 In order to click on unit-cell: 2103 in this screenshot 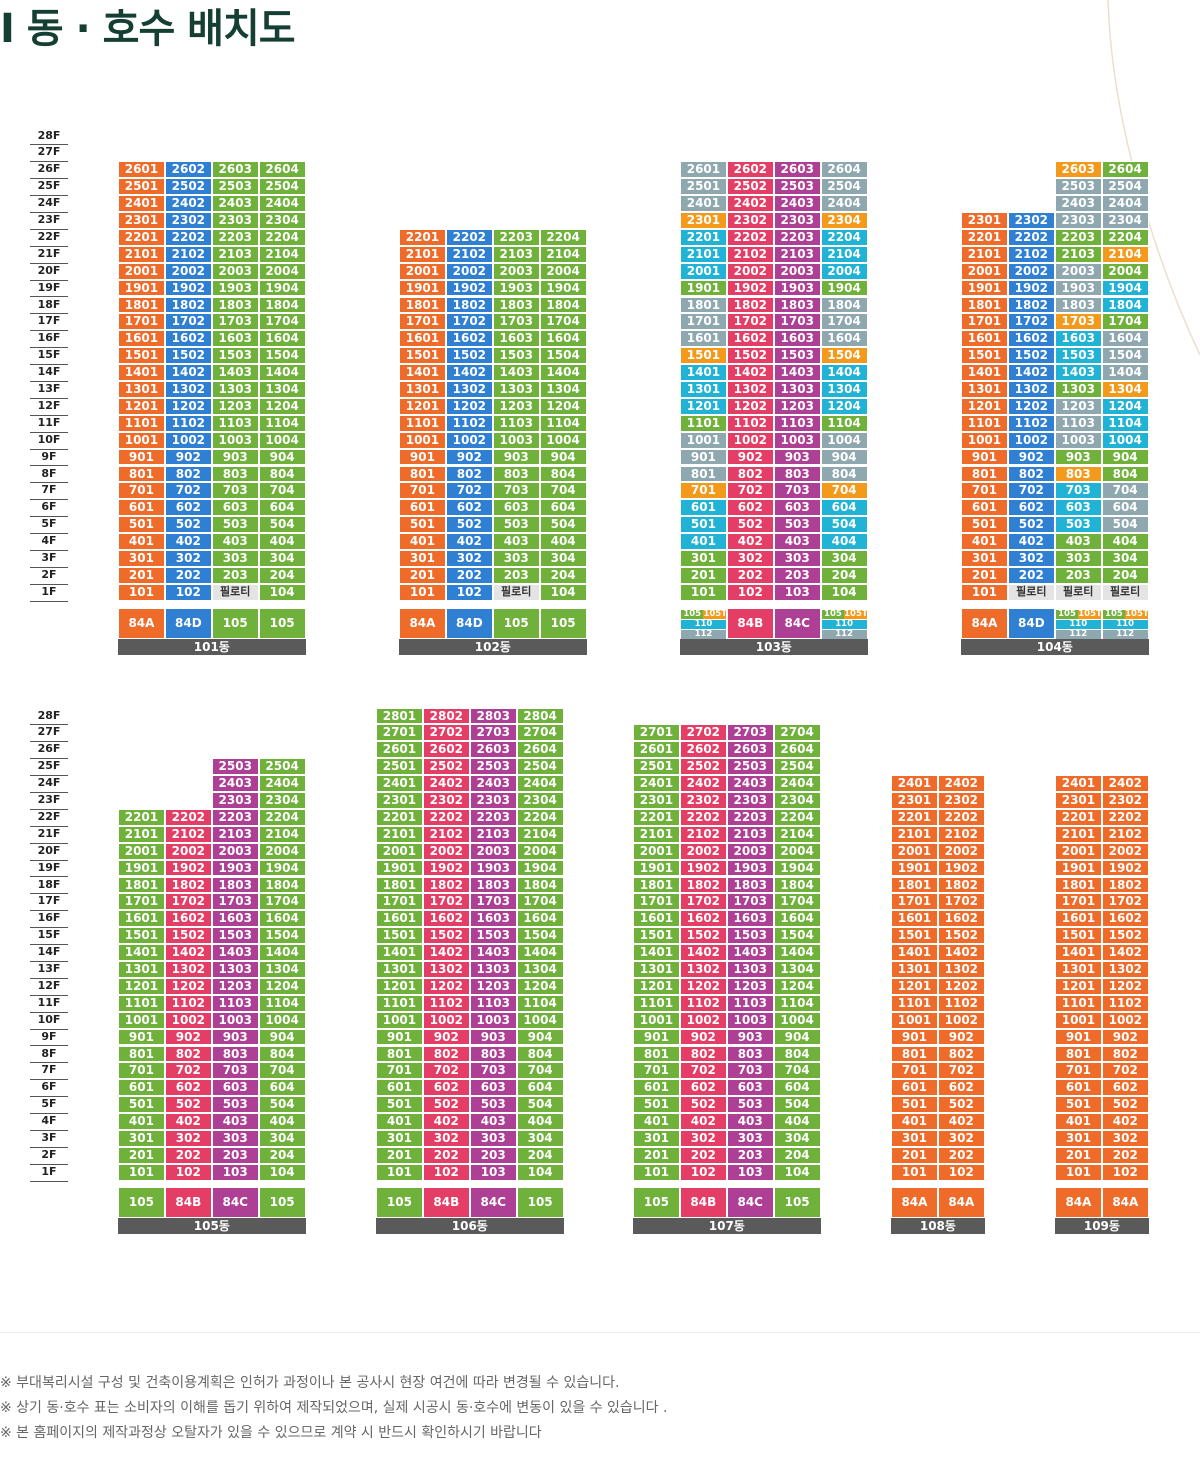, I will do `click(1078, 254)`.